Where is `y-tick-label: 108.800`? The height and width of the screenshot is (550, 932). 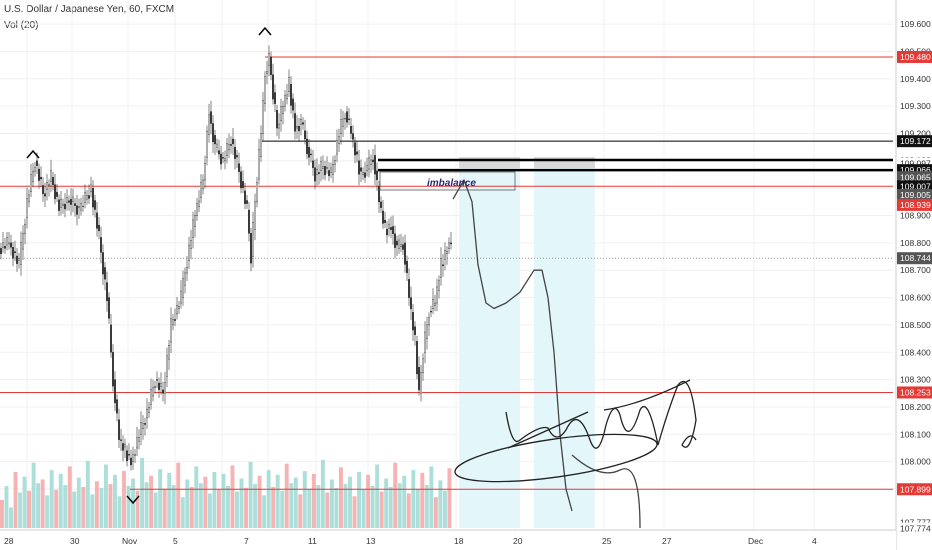 y-tick-label: 108.800 is located at coordinates (915, 243).